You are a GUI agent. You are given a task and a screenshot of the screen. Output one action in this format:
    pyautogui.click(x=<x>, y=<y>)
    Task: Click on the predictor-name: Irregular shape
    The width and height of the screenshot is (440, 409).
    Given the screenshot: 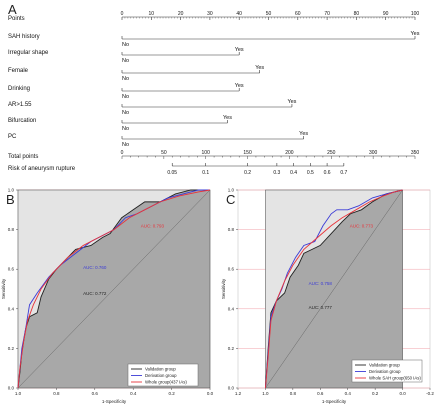 What is the action you would take?
    pyautogui.click(x=28, y=53)
    